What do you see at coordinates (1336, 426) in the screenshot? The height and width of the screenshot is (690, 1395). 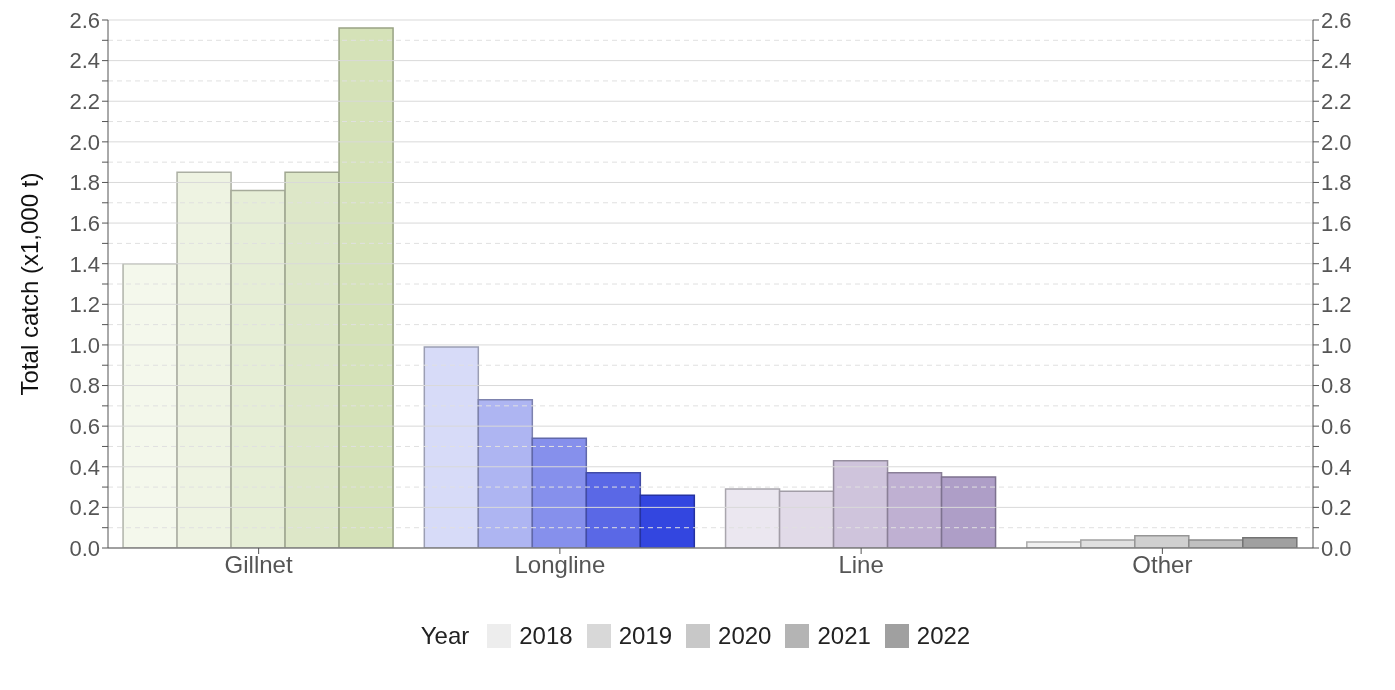 I see `y2-tick-label: 0.6` at bounding box center [1336, 426].